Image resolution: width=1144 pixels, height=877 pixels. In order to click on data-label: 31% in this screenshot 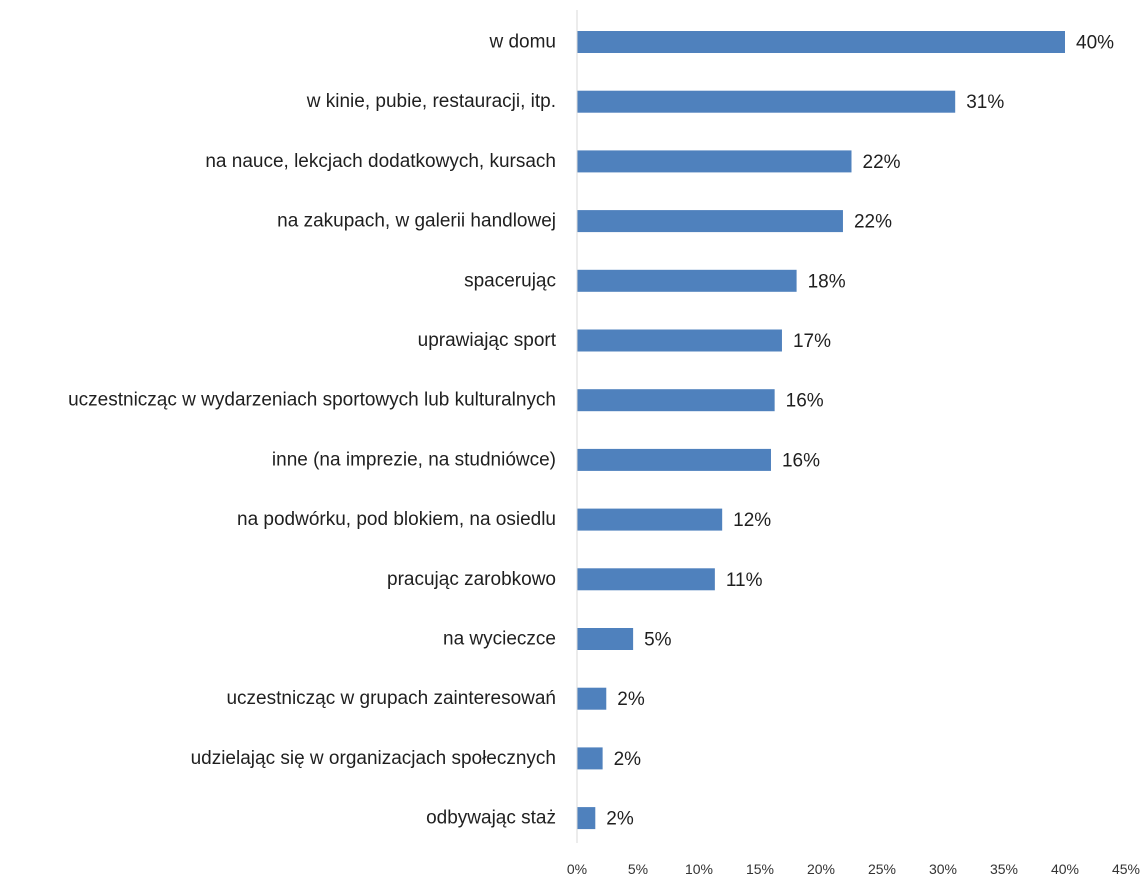, I will do `click(985, 102)`.